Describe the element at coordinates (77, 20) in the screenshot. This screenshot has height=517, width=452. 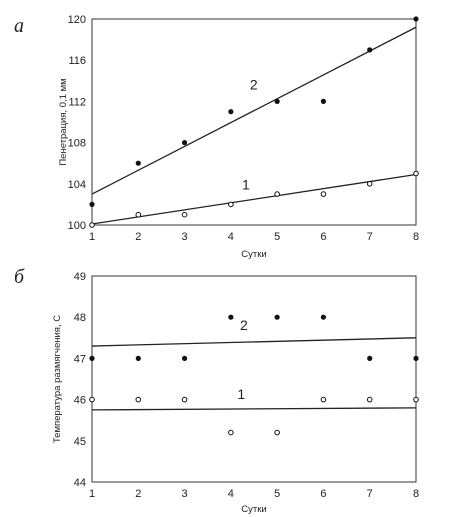
I see `y-tick-label: 120` at that location.